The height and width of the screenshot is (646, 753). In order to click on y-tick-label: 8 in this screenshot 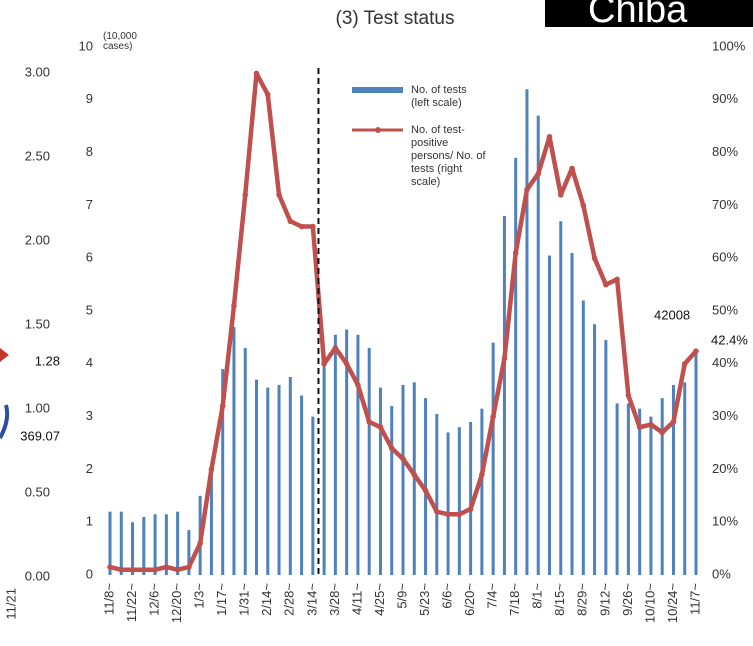, I will do `click(89, 151)`.